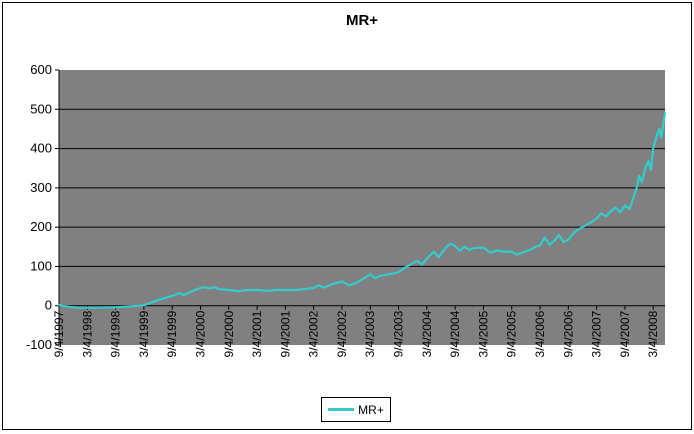 Image resolution: width=694 pixels, height=434 pixels. I want to click on x-axis-label: 9/4/2007, so click(625, 333).